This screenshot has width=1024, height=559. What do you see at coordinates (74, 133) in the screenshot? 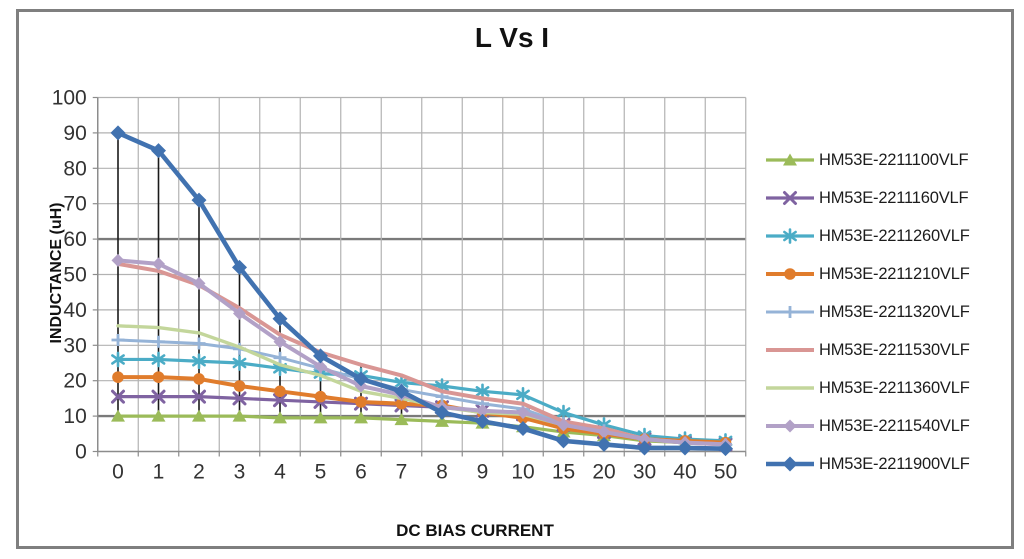
I see `y-tick-label: 90` at bounding box center [74, 133].